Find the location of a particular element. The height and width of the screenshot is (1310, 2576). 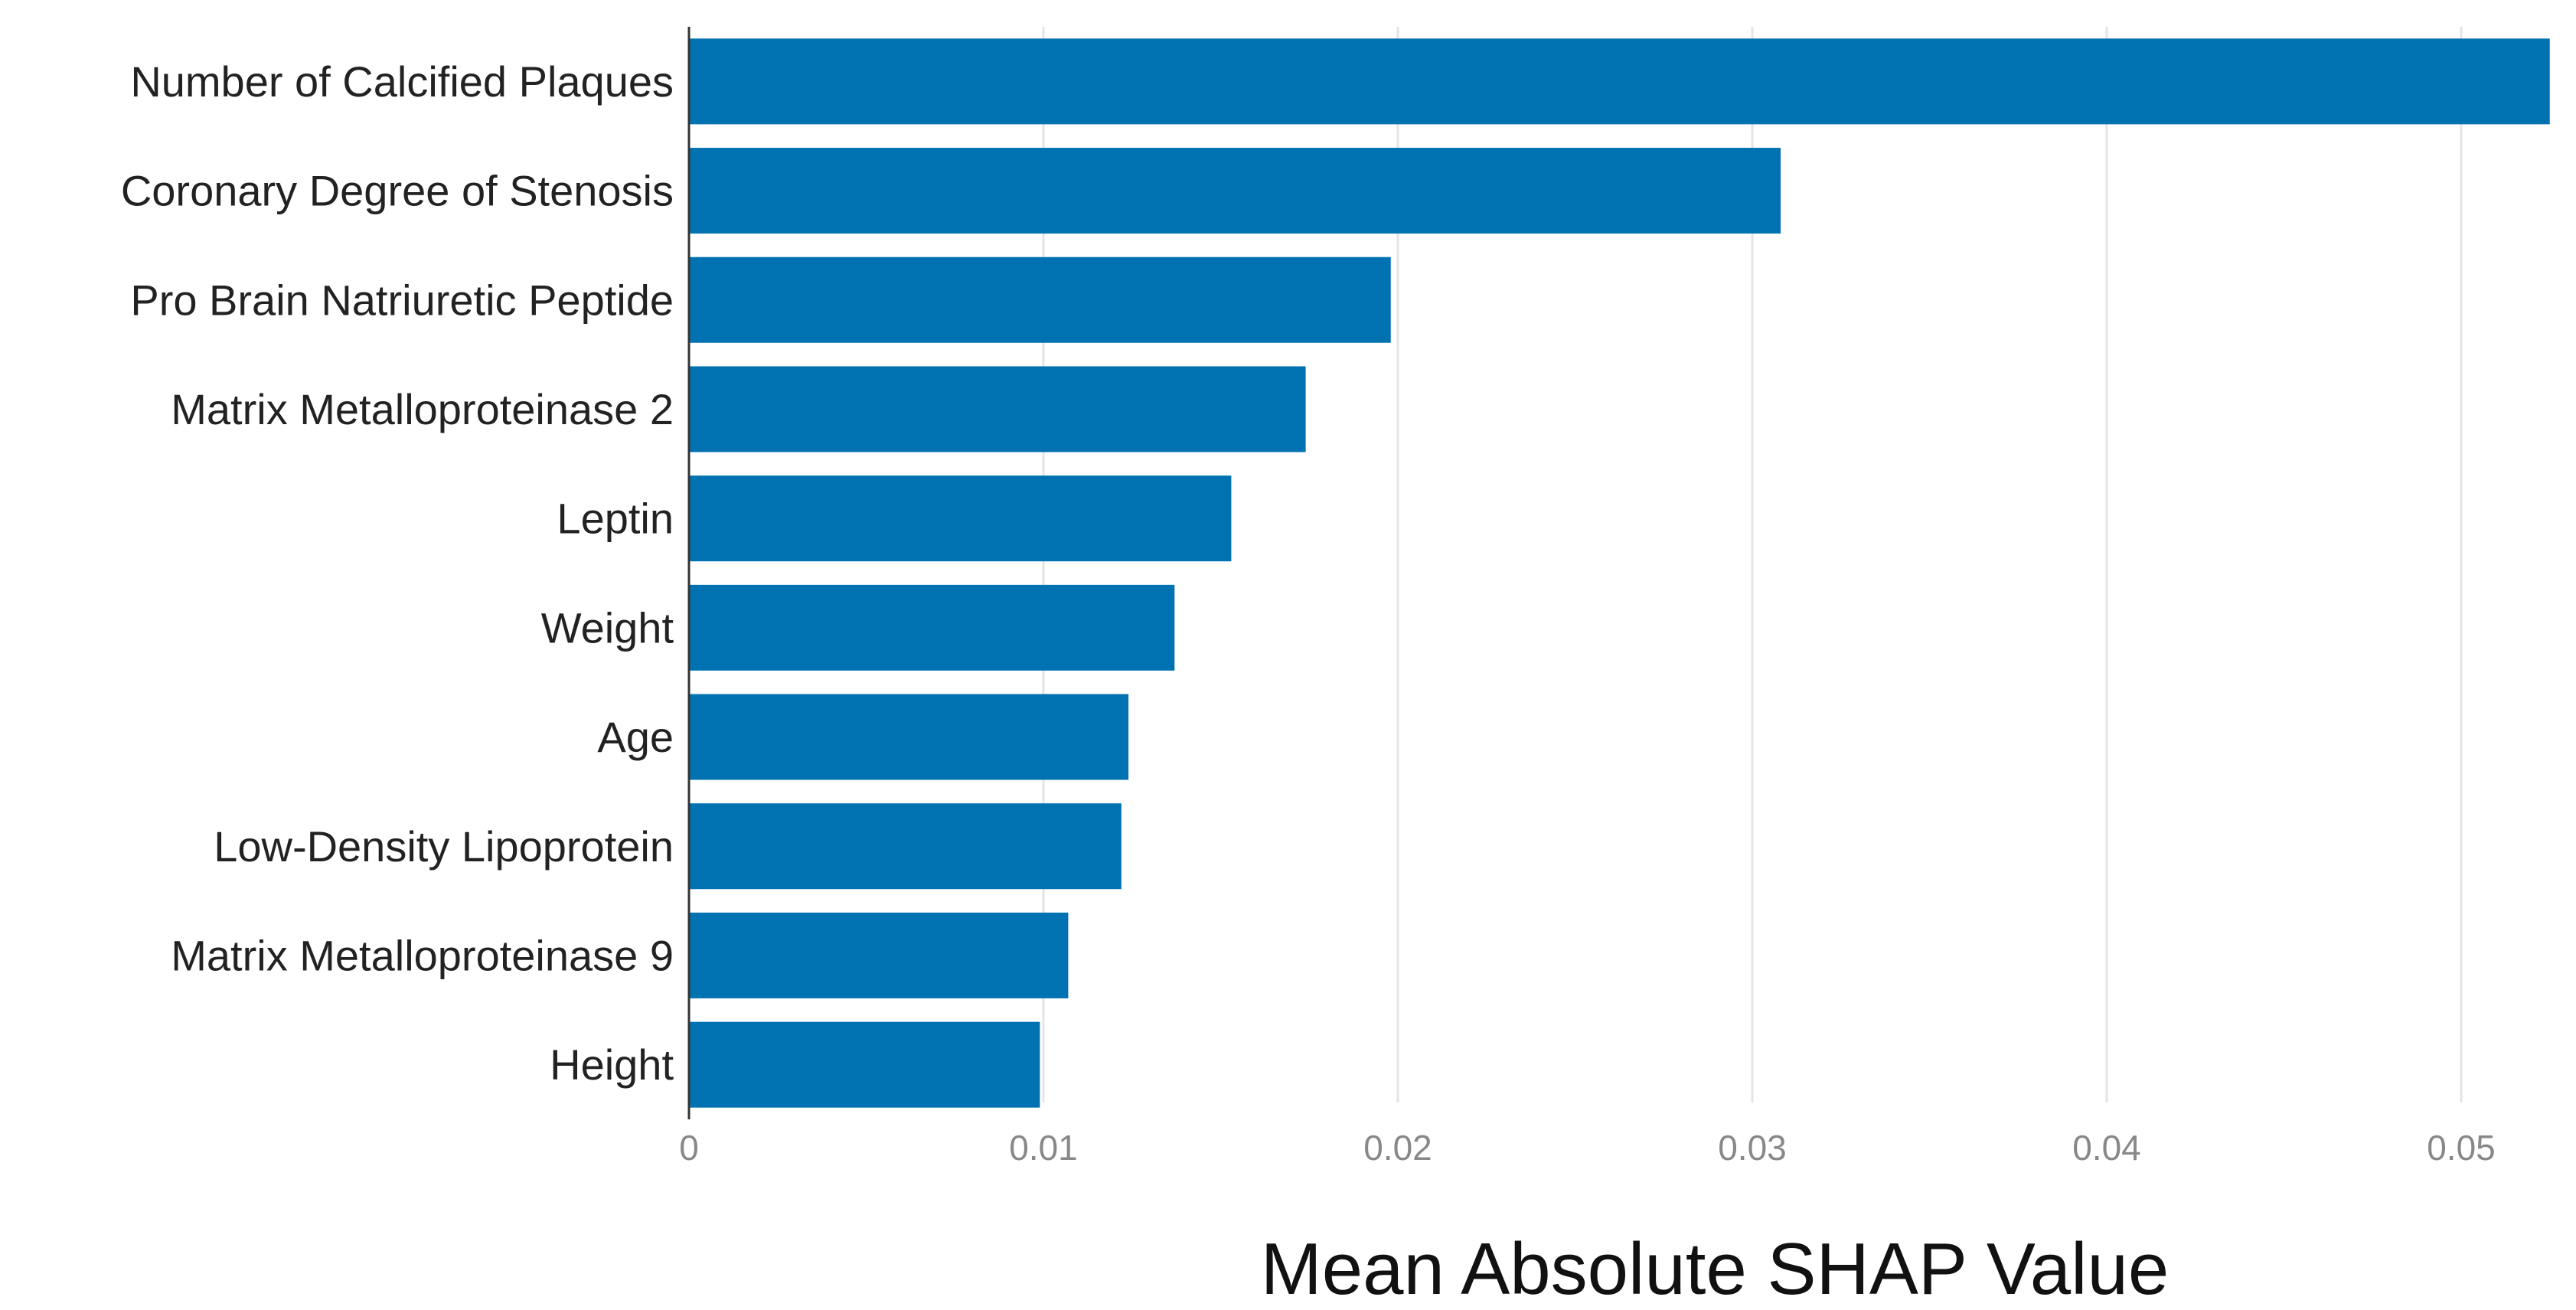

category-label: Number of Calcified Plaques is located at coordinates (402, 82).